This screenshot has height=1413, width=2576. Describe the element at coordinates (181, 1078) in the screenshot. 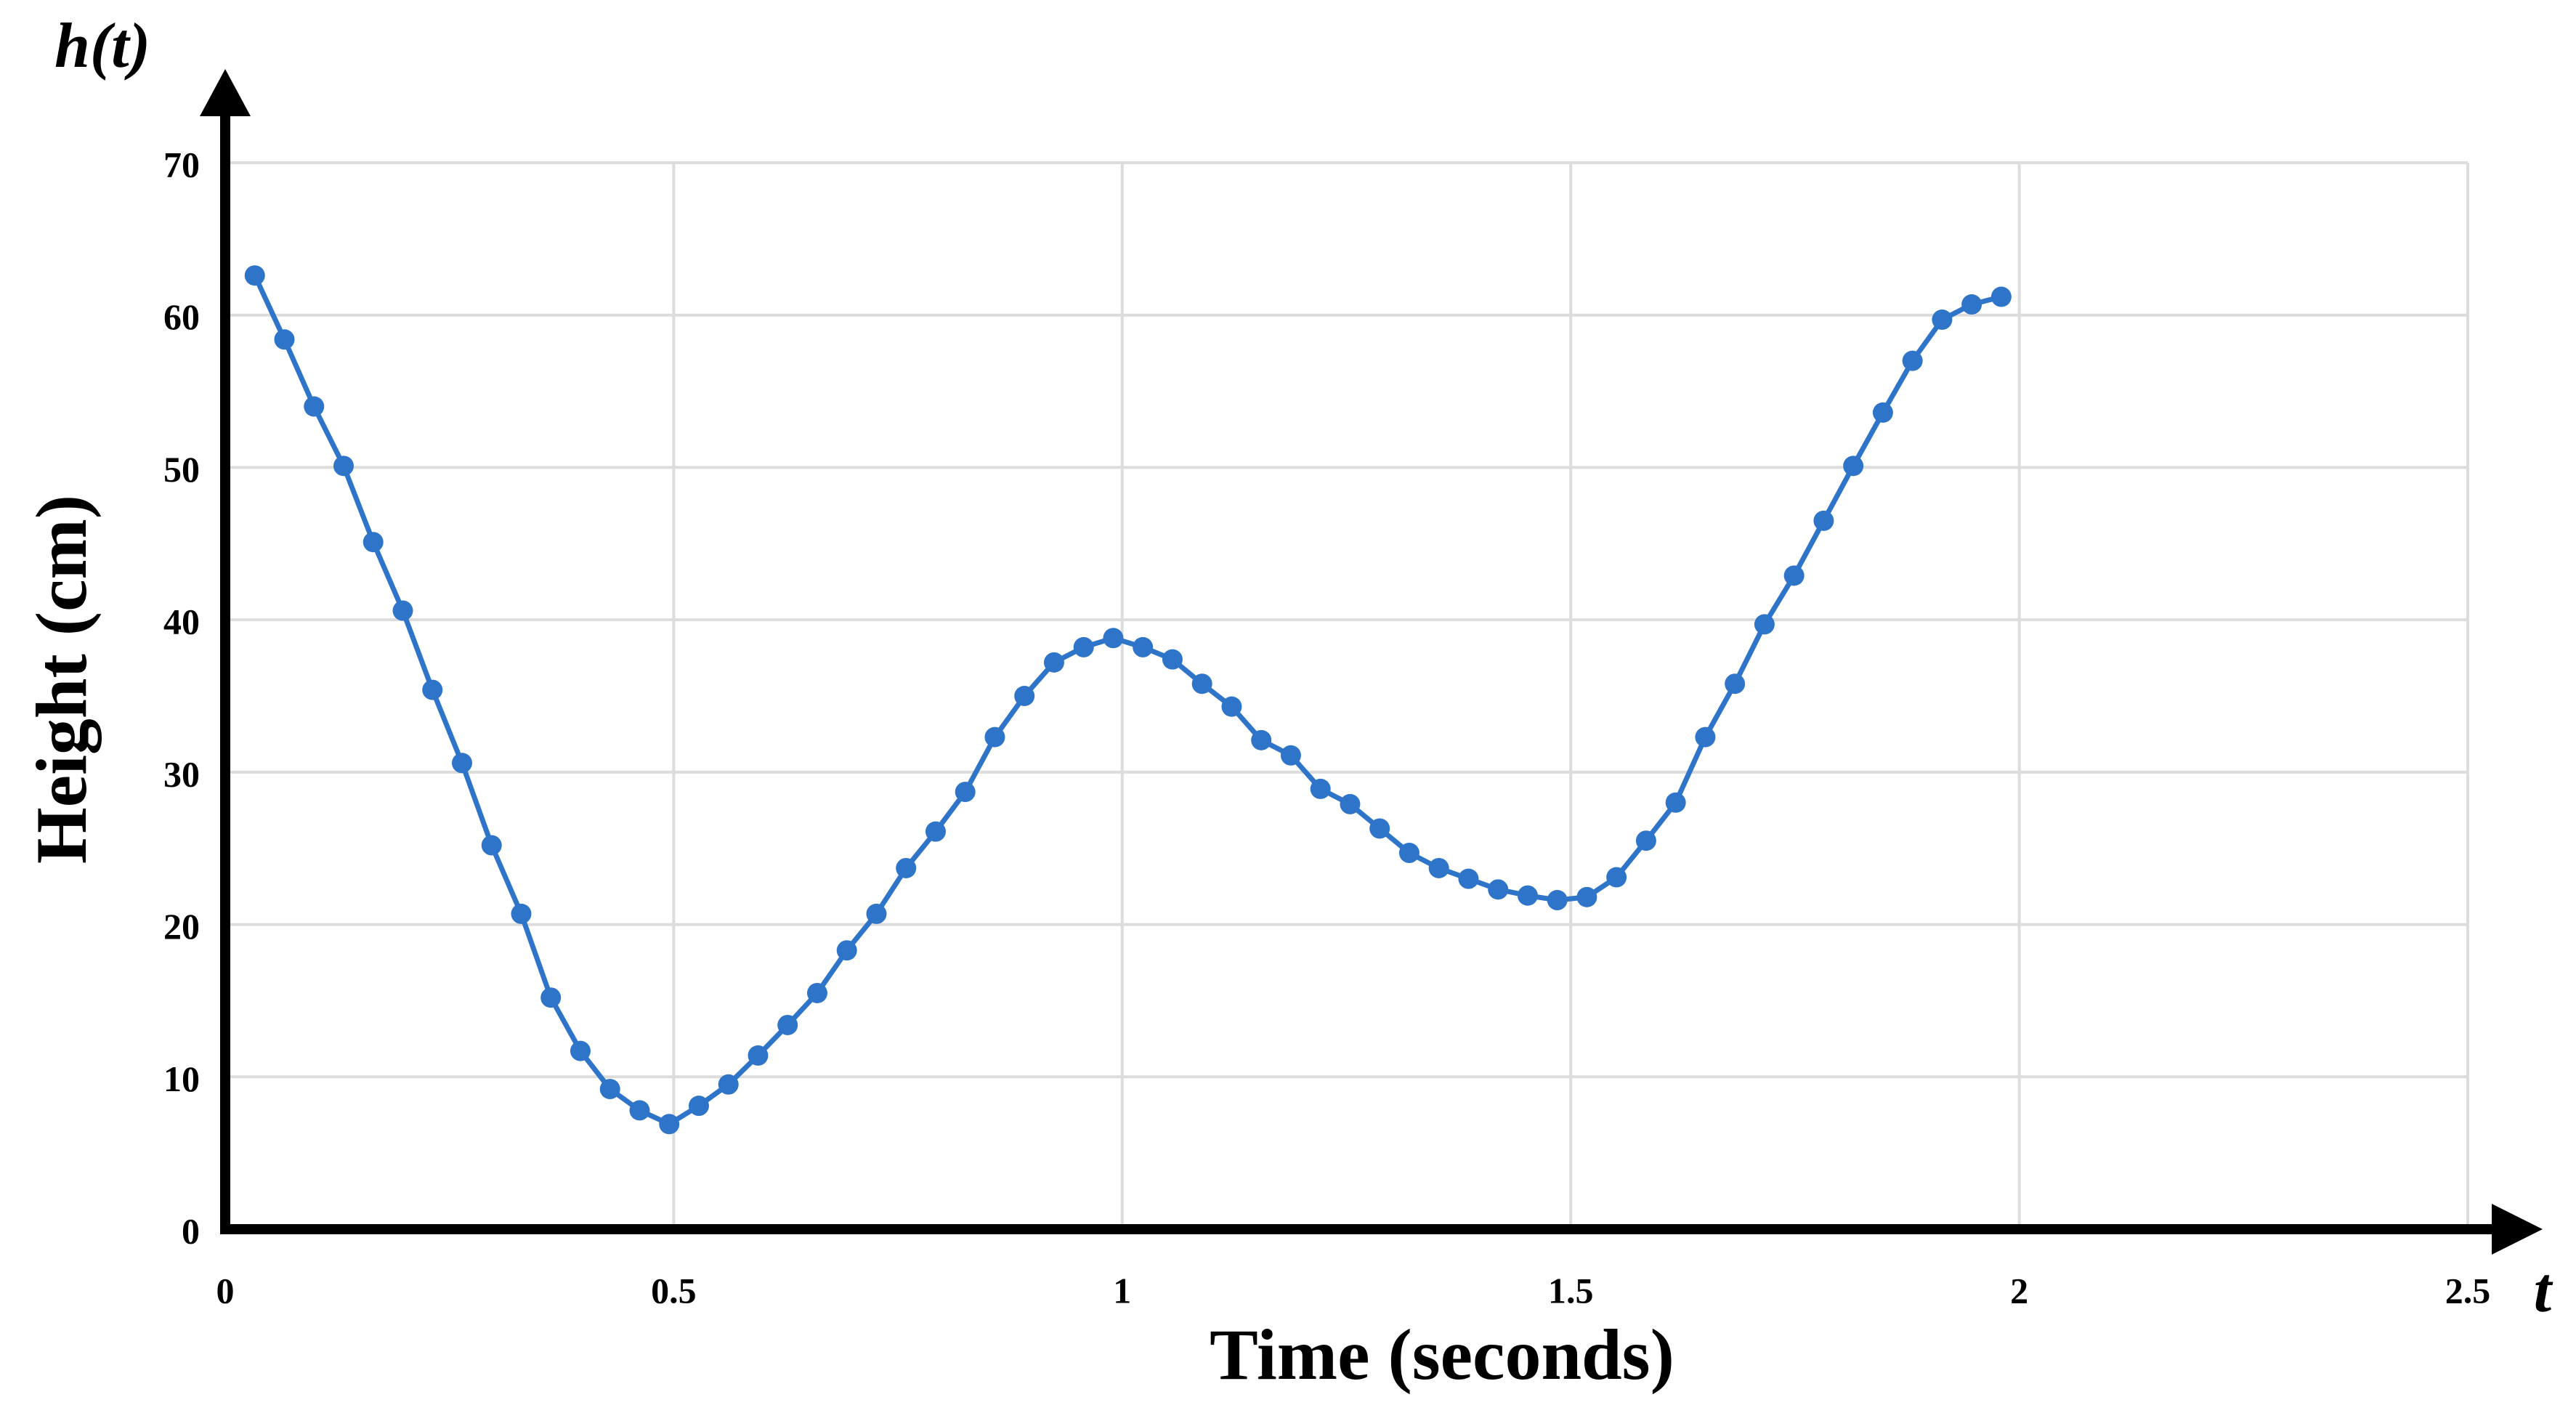

I see `y-tick-label: 10` at that location.